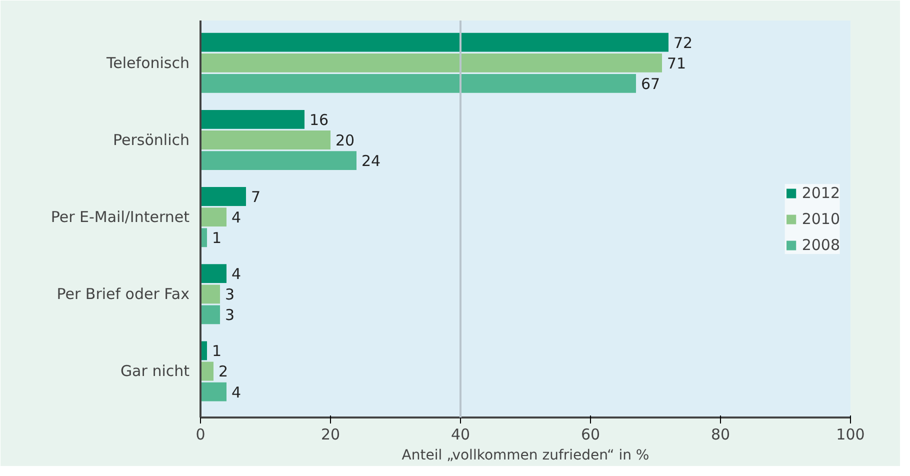 The width and height of the screenshot is (910, 476). I want to click on x-tick-label: 60, so click(590, 435).